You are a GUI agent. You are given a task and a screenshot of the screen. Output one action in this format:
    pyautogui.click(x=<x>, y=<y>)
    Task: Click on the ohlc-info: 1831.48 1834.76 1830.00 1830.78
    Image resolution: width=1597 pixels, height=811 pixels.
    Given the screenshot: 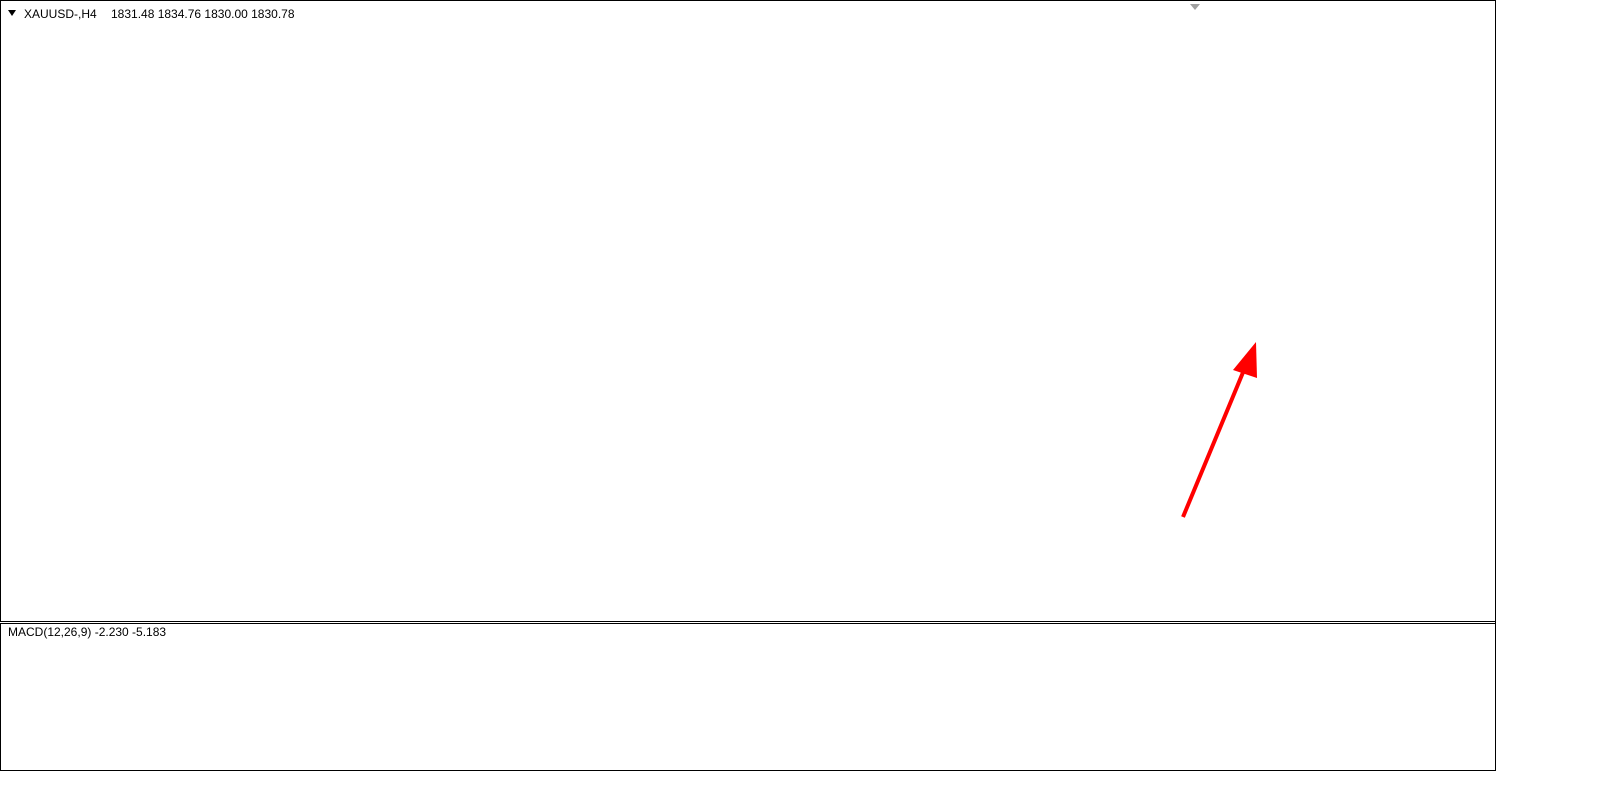 What is the action you would take?
    pyautogui.click(x=203, y=14)
    